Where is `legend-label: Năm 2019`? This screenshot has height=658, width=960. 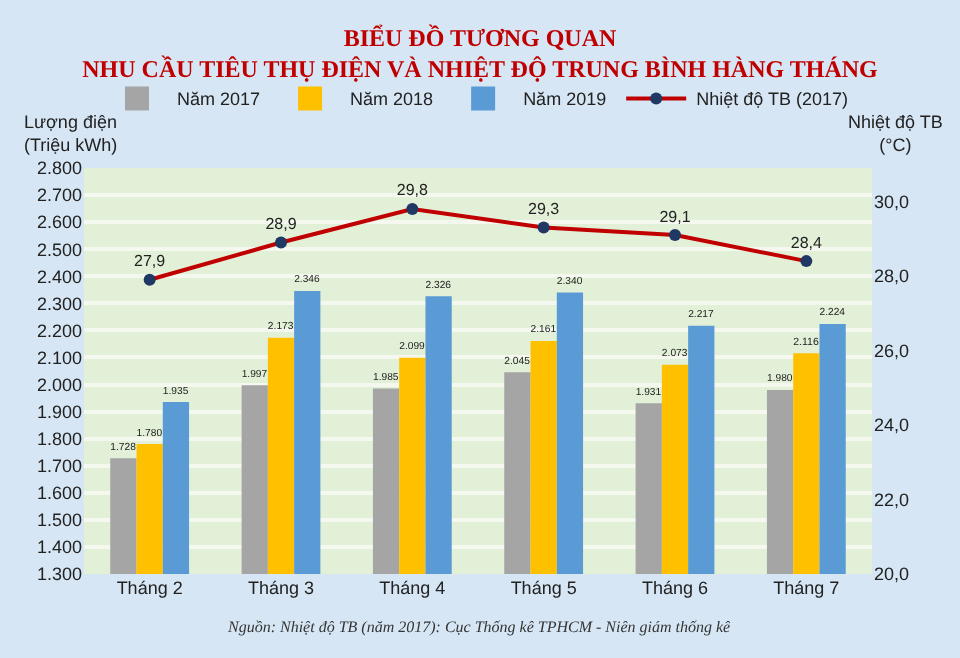
legend-label: Năm 2019 is located at coordinates (565, 99).